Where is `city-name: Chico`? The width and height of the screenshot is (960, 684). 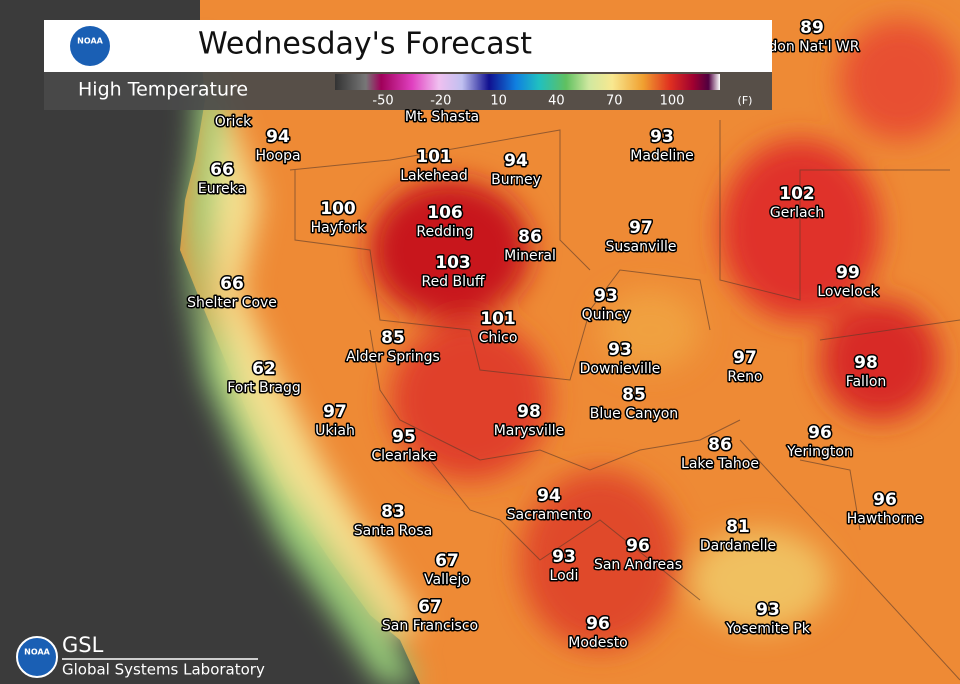
city-name: Chico is located at coordinates (498, 338).